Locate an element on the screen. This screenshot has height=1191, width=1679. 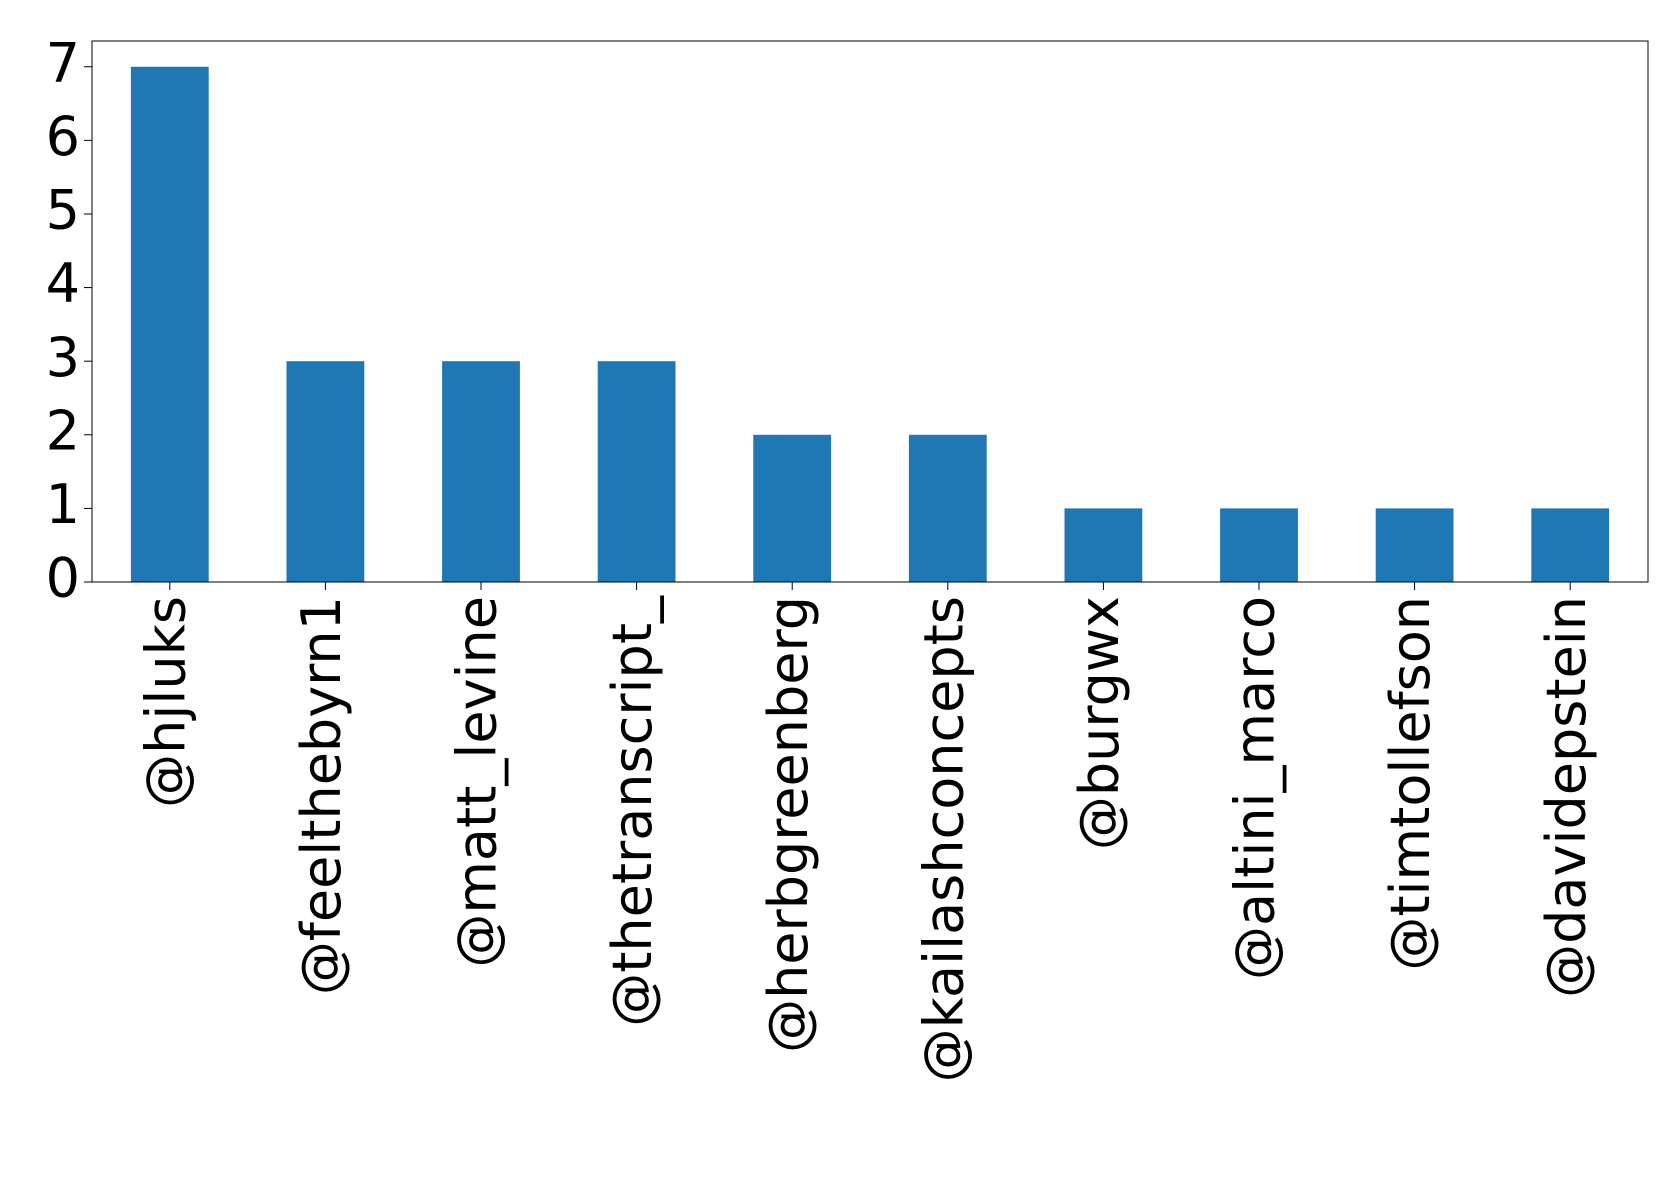
x-tick-label: @feelthebyrn1 is located at coordinates (321, 795).